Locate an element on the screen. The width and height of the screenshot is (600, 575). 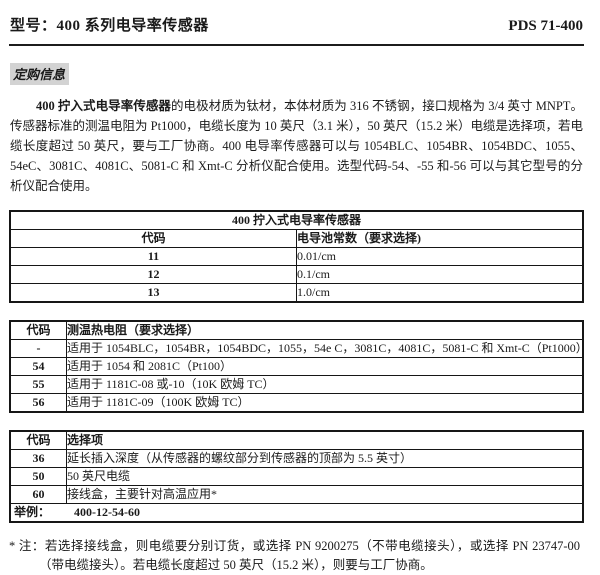
table-header-row: 代码 测温热电阻（要求选择） is located at coordinates (296, 330).